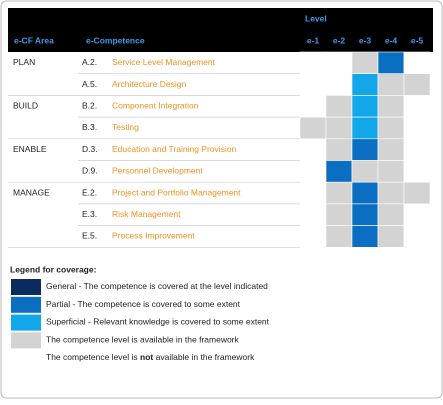 The height and width of the screenshot is (405, 443). What do you see at coordinates (391, 40) in the screenshot?
I see `level-label: e-4` at bounding box center [391, 40].